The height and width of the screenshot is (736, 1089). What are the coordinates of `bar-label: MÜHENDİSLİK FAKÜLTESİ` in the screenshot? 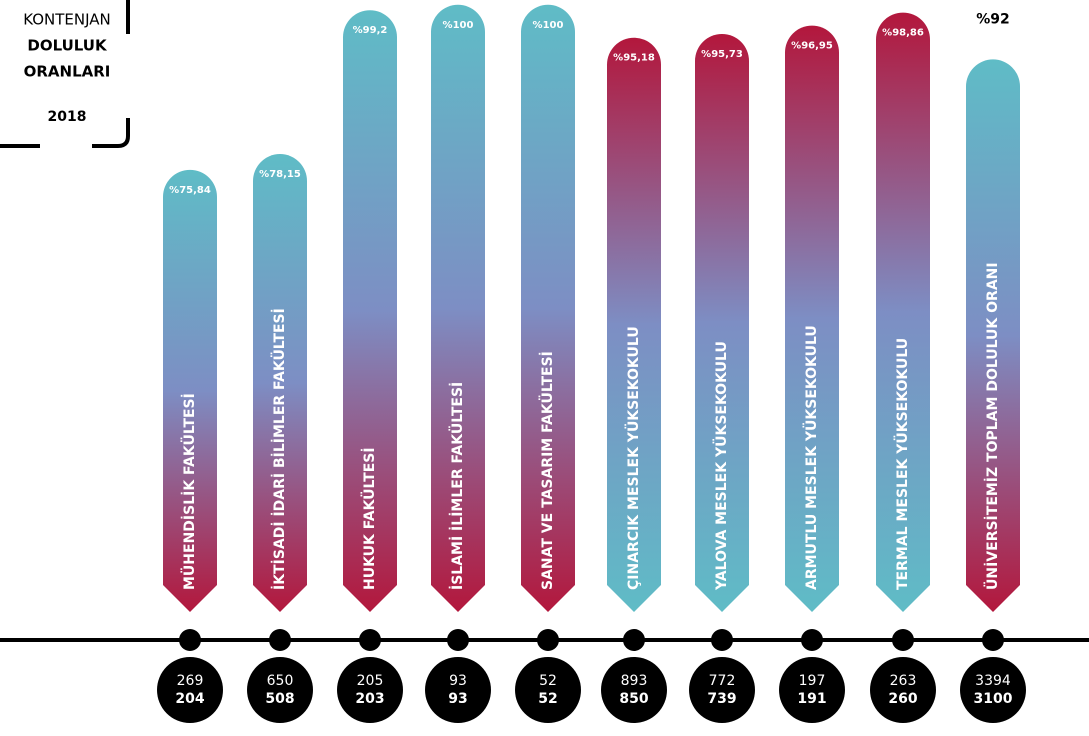 It's located at (189, 491).